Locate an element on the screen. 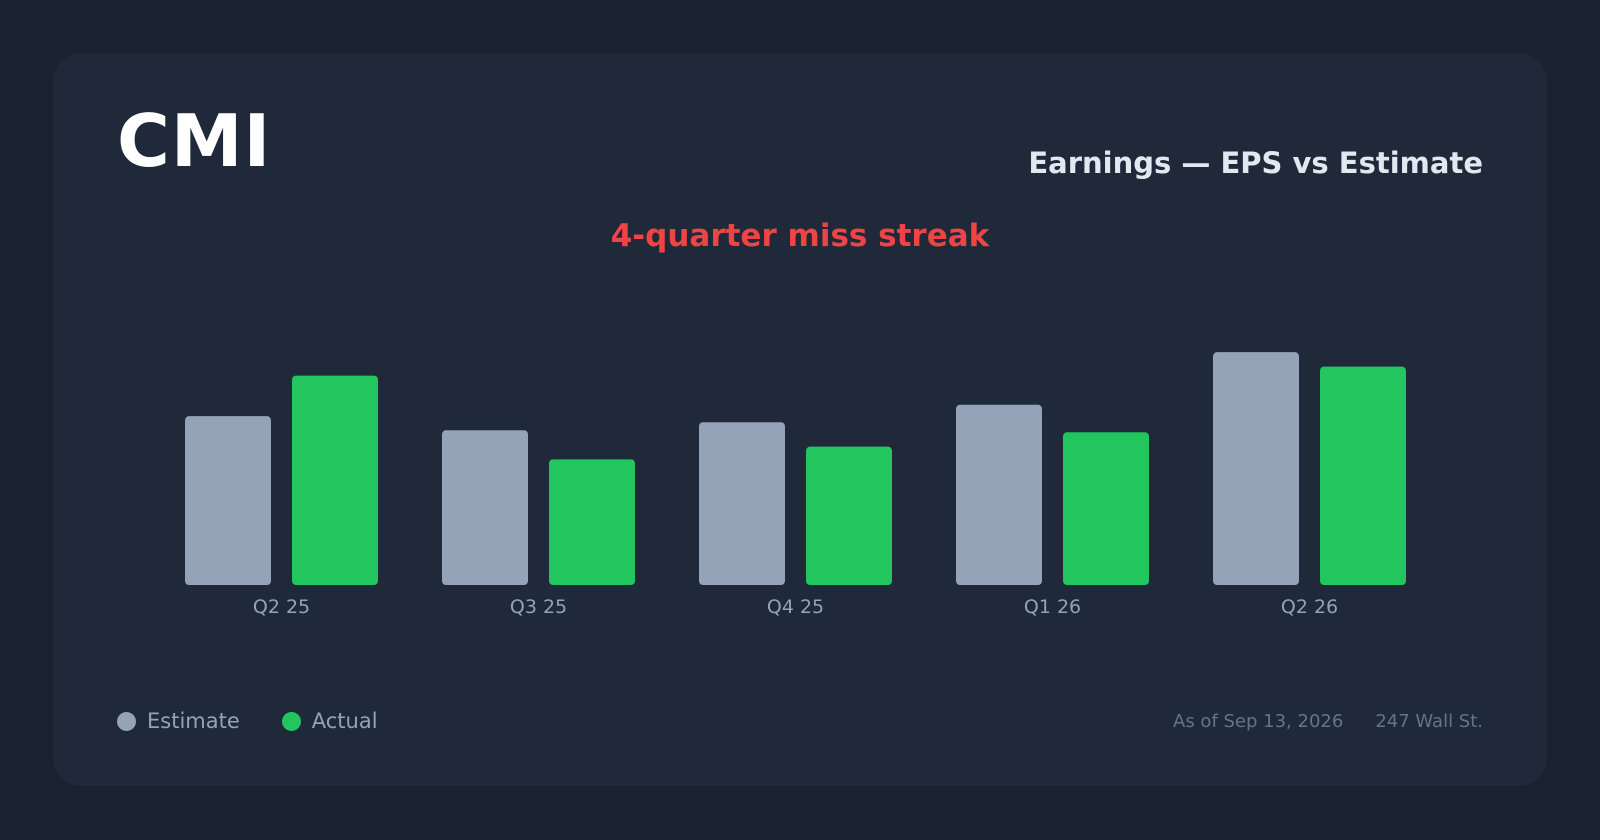 The image size is (1600, 840). chart-legend: Estimate Actual is located at coordinates (268, 721).